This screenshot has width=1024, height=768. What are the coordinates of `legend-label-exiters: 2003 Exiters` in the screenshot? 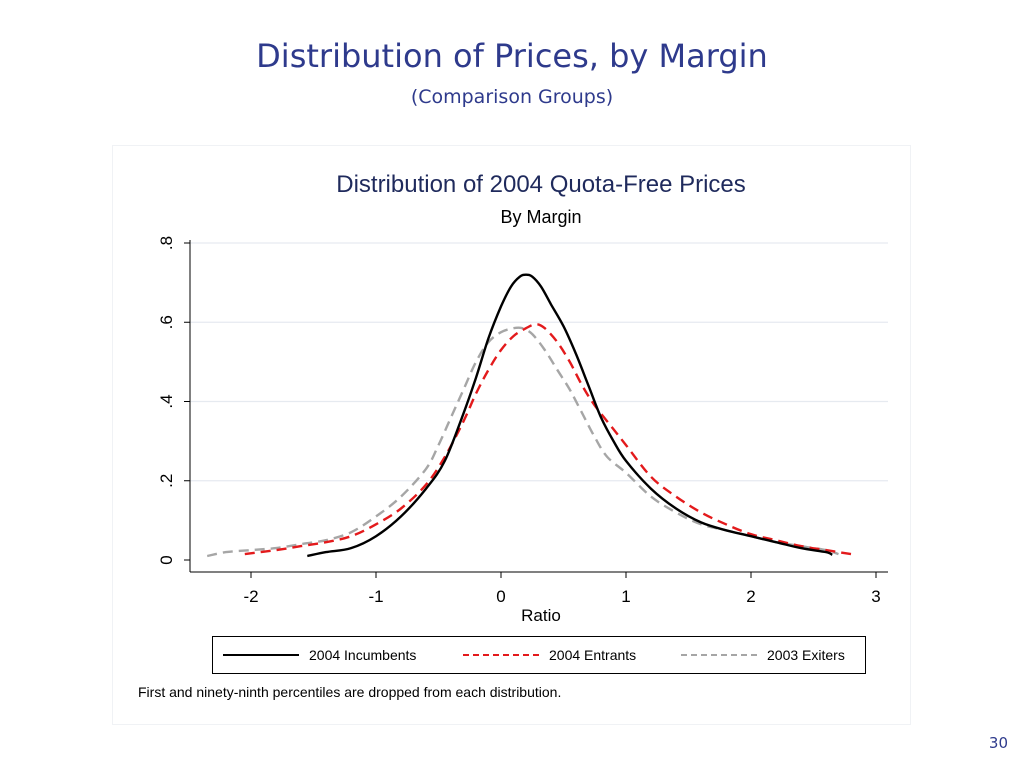 It's located at (806, 655).